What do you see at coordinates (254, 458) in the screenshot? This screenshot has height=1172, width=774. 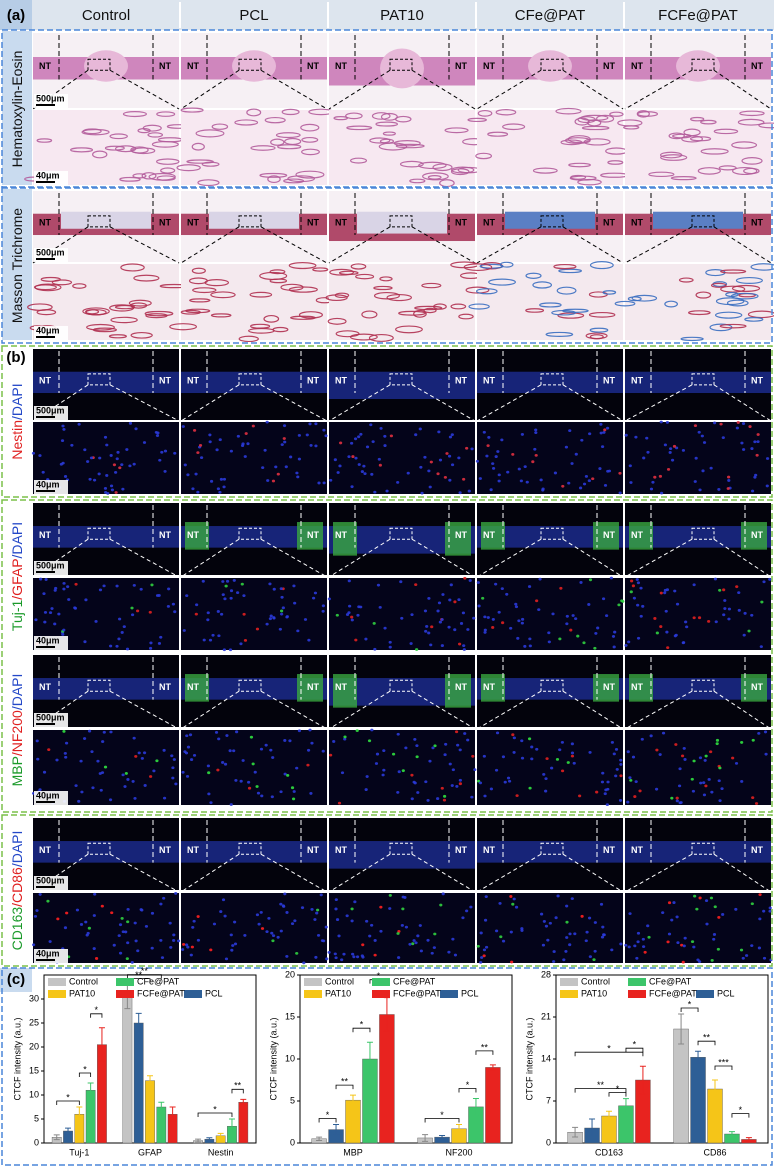 I see `zoom-image` at bounding box center [254, 458].